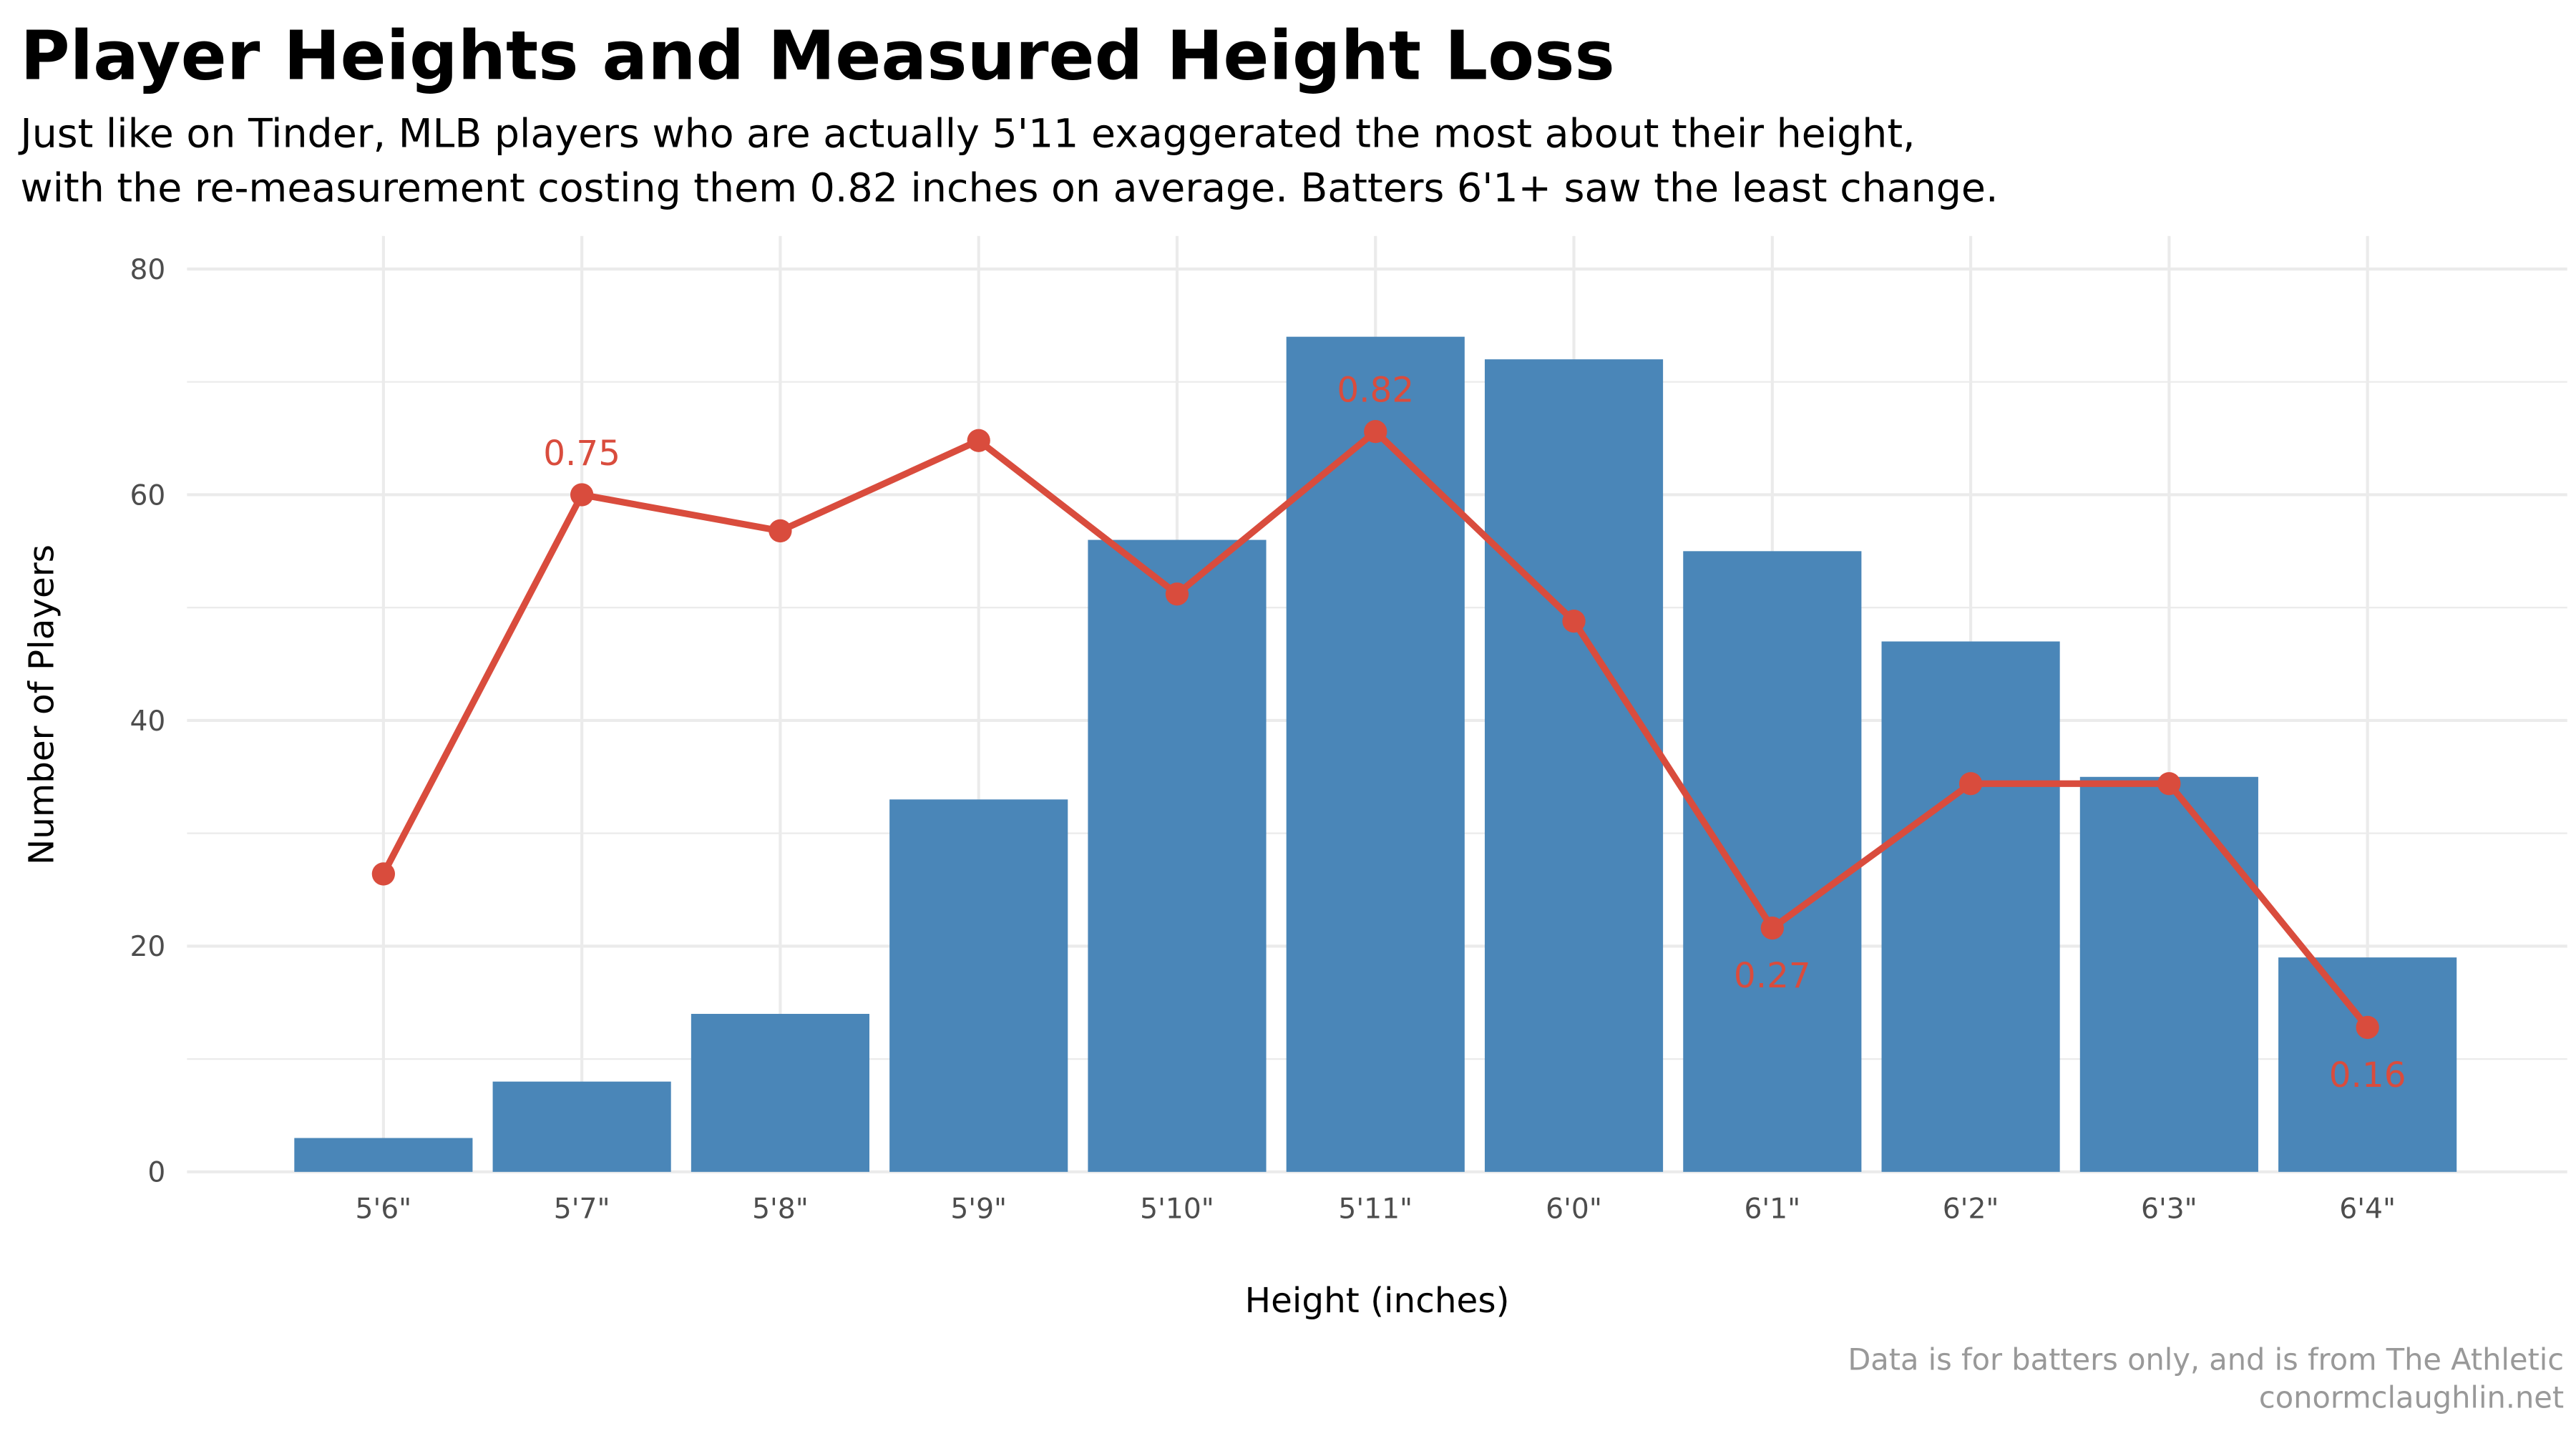 The width and height of the screenshot is (2576, 1431). Describe the element at coordinates (2367, 1075) in the screenshot. I see `point-label: 0.16` at that location.